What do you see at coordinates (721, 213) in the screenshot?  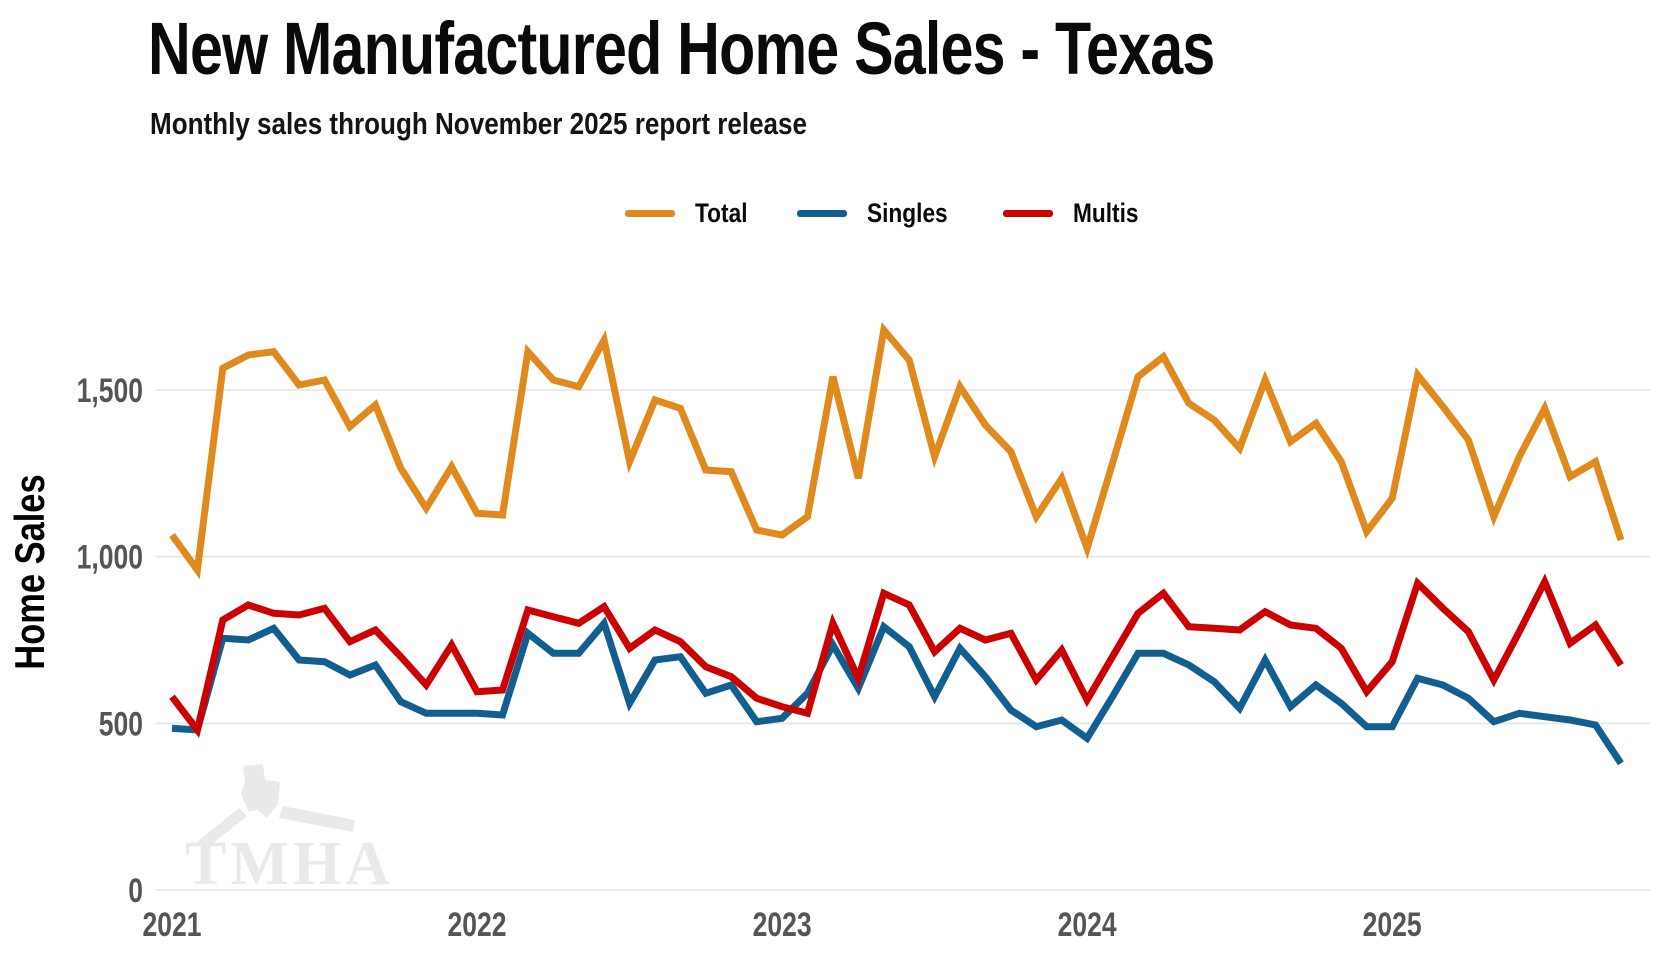 I see `legend-label: Total` at bounding box center [721, 213].